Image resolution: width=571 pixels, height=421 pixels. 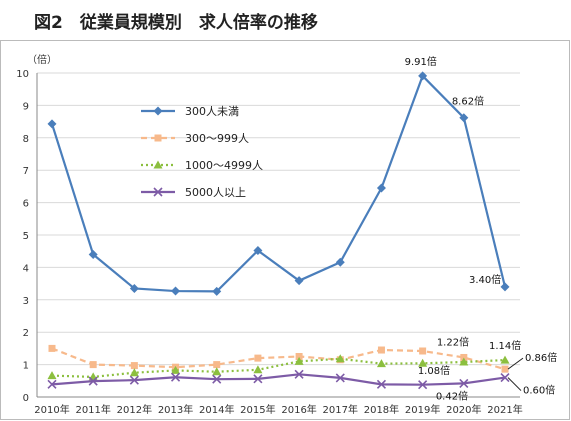 What do you see at coordinates (26, 106) in the screenshot?
I see `y-tick-label: 9` at bounding box center [26, 106].